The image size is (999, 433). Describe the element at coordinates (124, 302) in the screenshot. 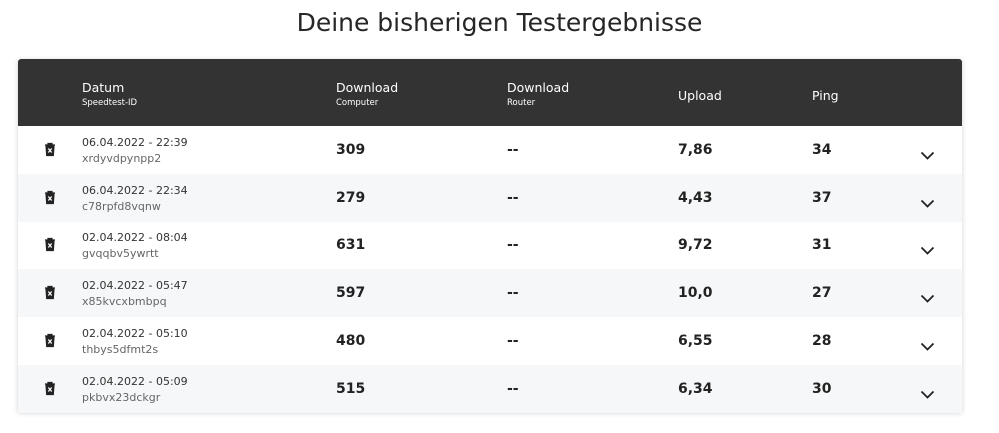

I see `speedtest-id: x85kvcxbmbpq` at that location.